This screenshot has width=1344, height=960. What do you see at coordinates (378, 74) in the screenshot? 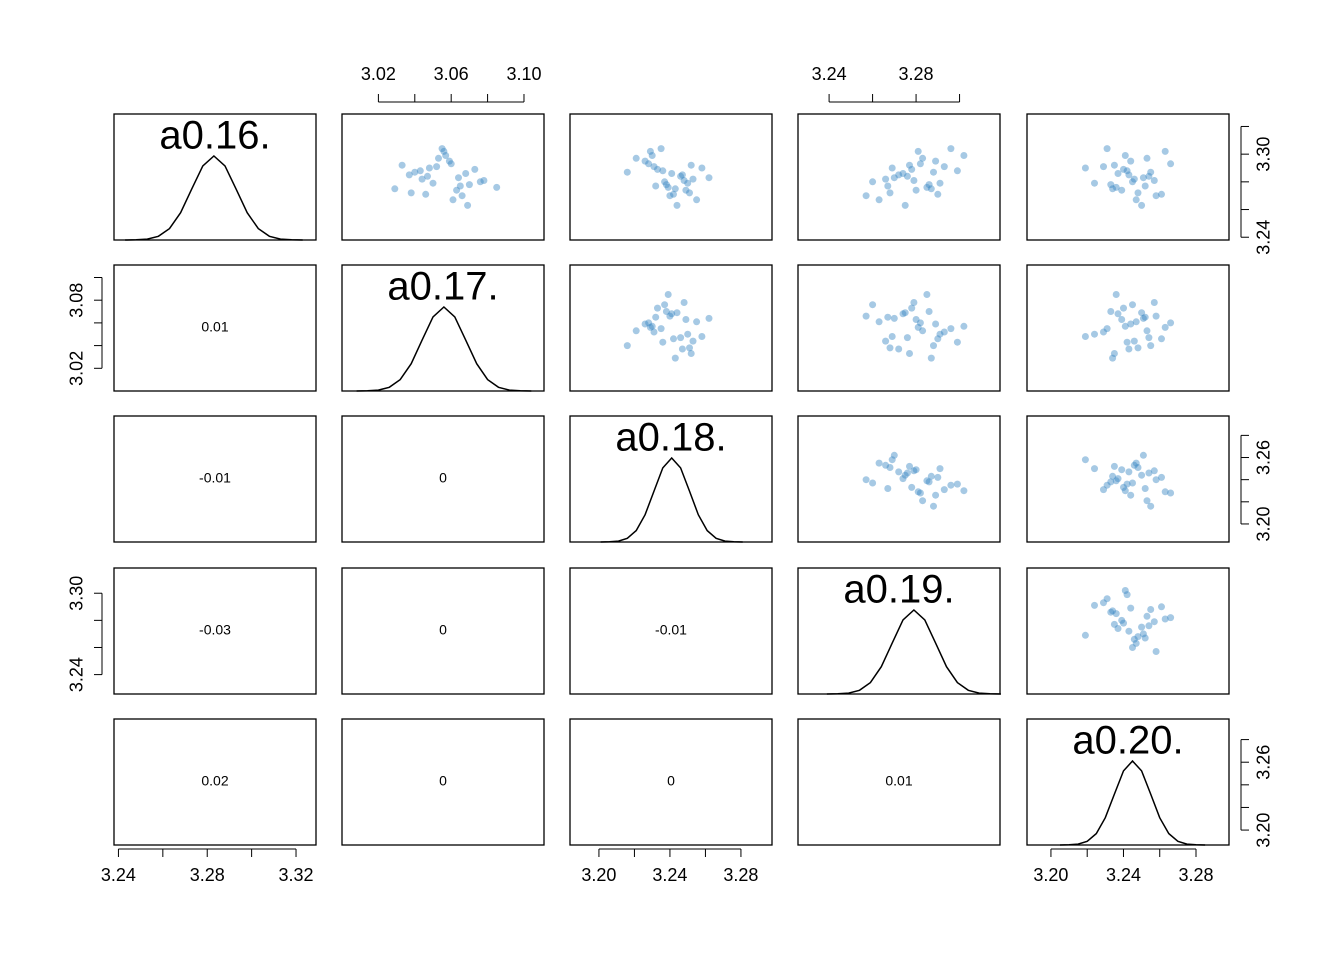
I see `tick-label: 3.02` at bounding box center [378, 74].